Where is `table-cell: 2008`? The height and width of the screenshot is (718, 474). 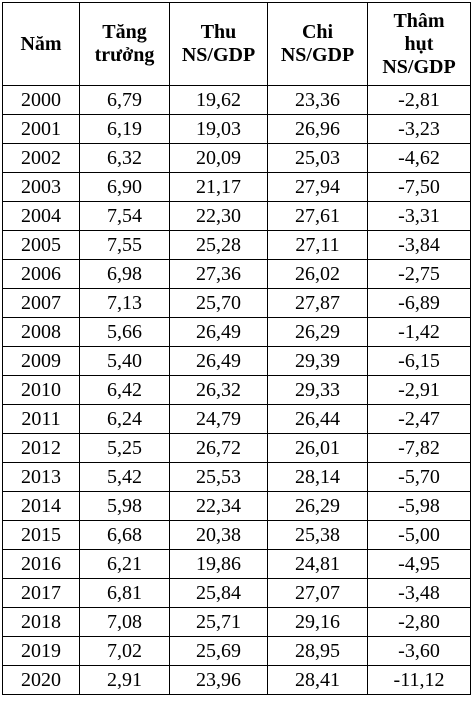 table-cell: 2008 is located at coordinates (41, 332).